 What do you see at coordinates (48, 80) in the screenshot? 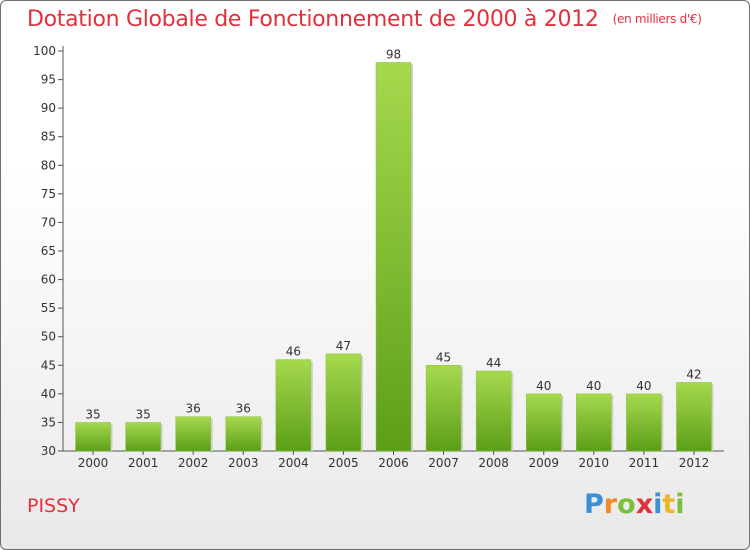
I see `y-tick-label: 95` at bounding box center [48, 80].